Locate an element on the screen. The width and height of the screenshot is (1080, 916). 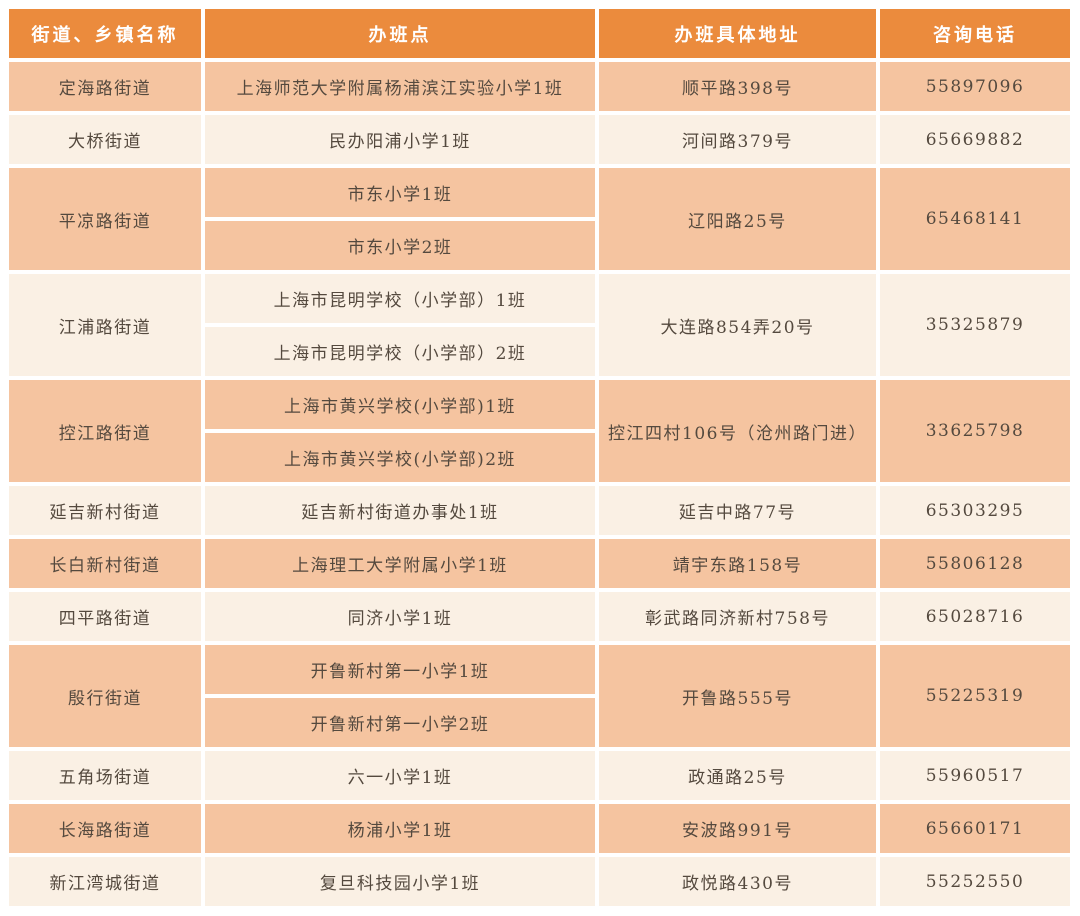
class-site-cell: 杨浦小学1班 is located at coordinates (400, 828).